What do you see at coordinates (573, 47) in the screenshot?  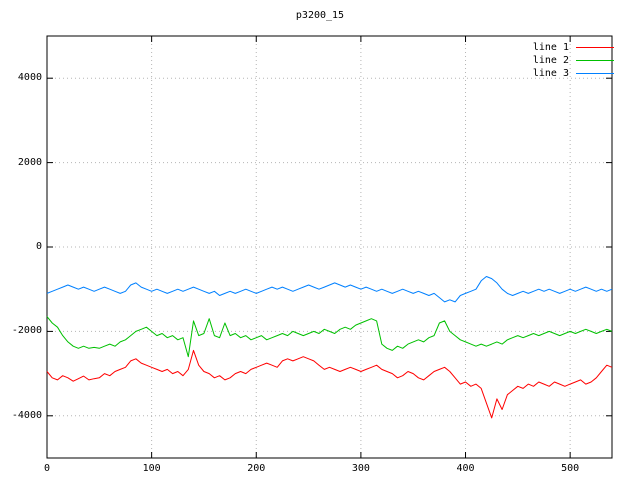 I see `legend-item: line 1` at bounding box center [573, 47].